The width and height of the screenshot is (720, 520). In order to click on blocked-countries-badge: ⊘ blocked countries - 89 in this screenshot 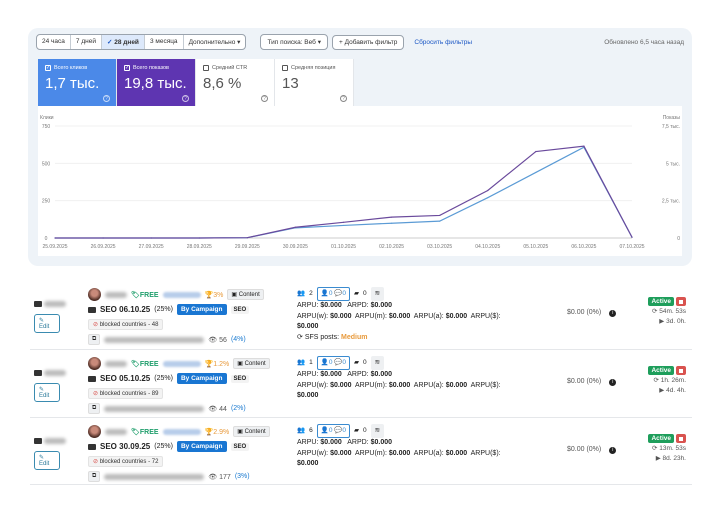, I will do `click(126, 393)`.